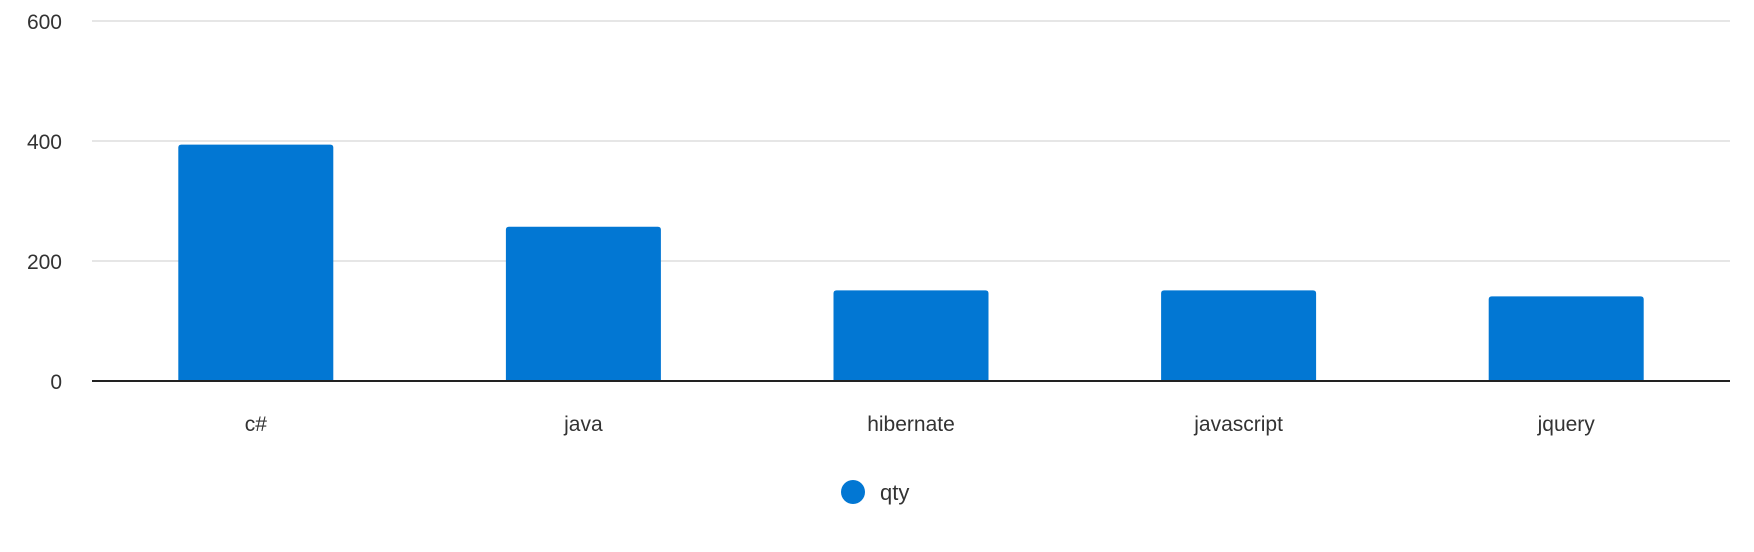  Describe the element at coordinates (1566, 424) in the screenshot. I see `x-tick-label: jquery` at that location.